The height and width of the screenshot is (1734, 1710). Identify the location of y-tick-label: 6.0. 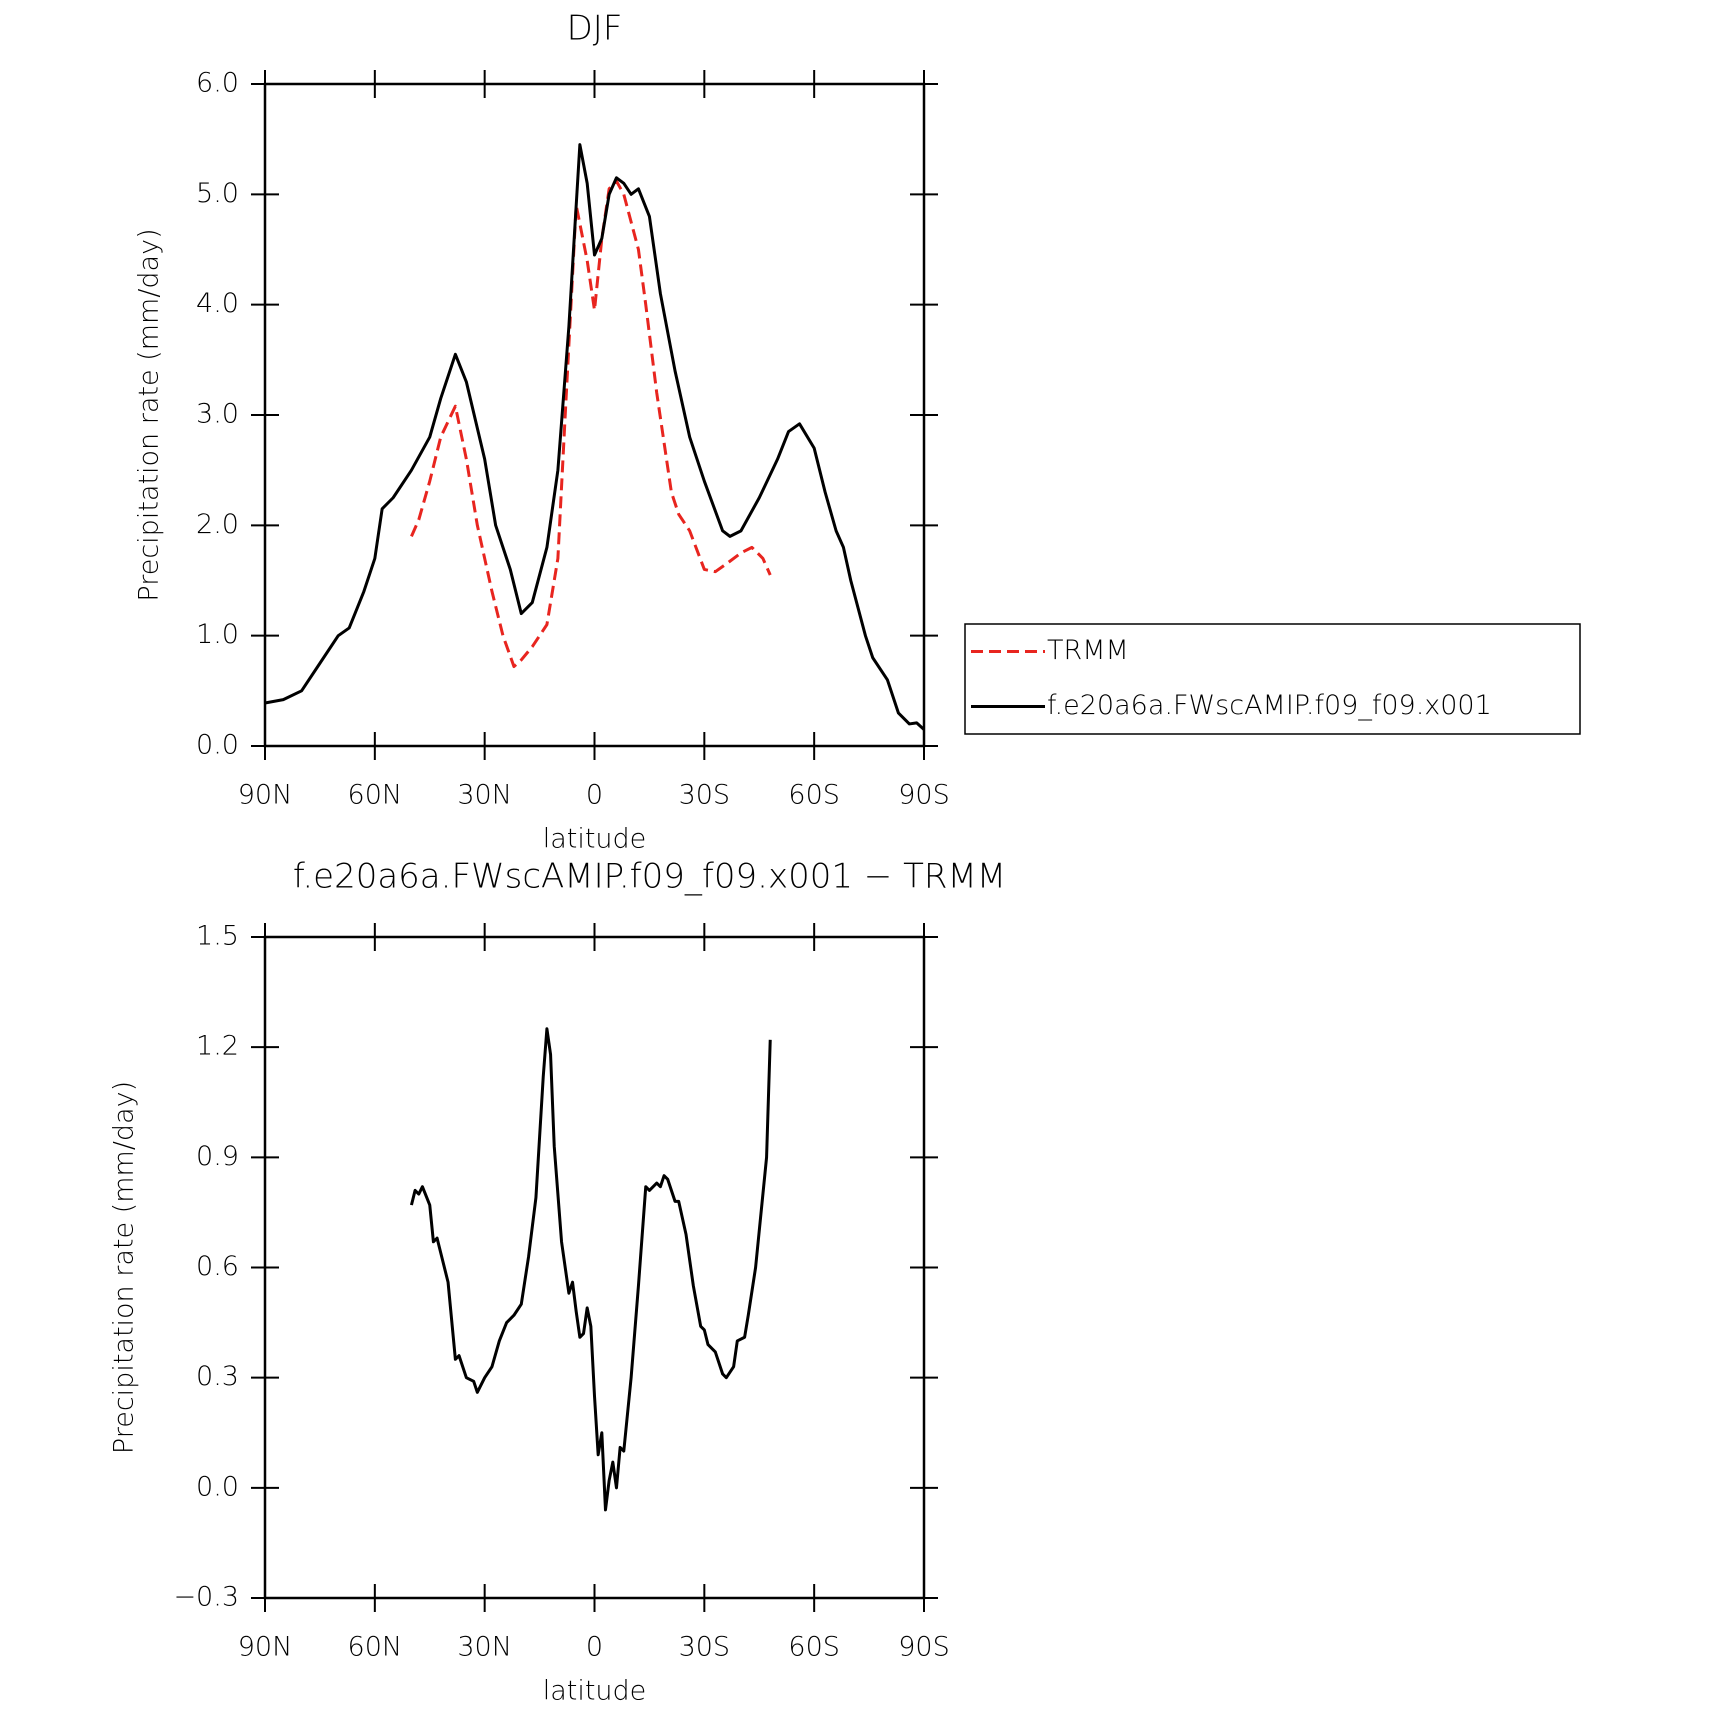
(217, 83).